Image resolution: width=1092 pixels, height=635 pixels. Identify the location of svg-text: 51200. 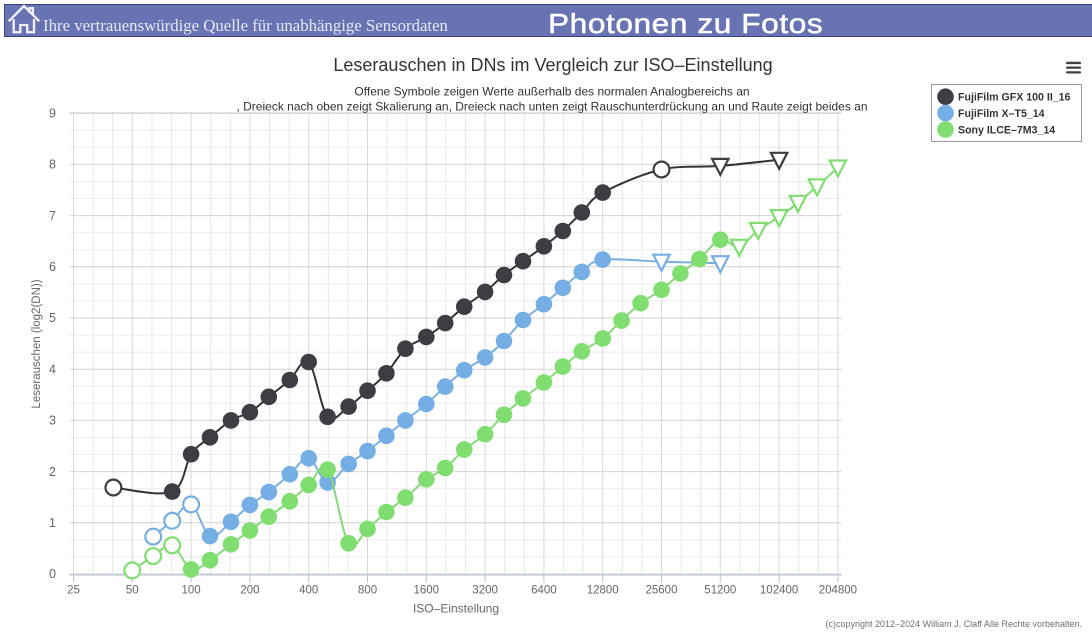
(720, 591).